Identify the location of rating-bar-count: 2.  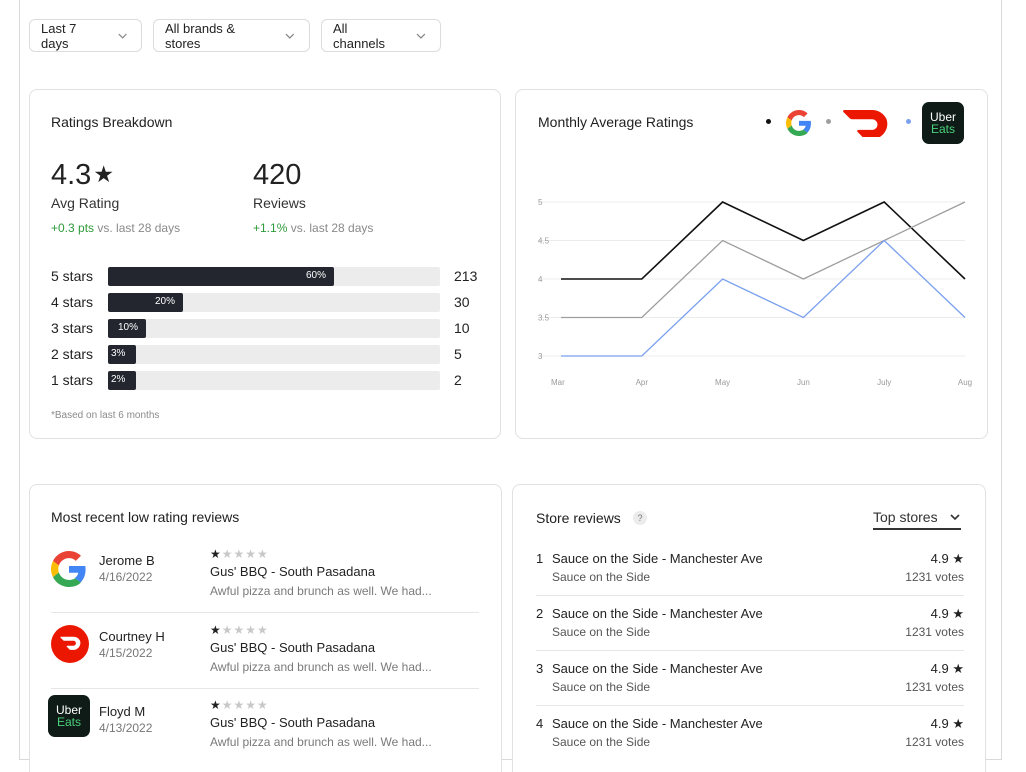
(458, 380).